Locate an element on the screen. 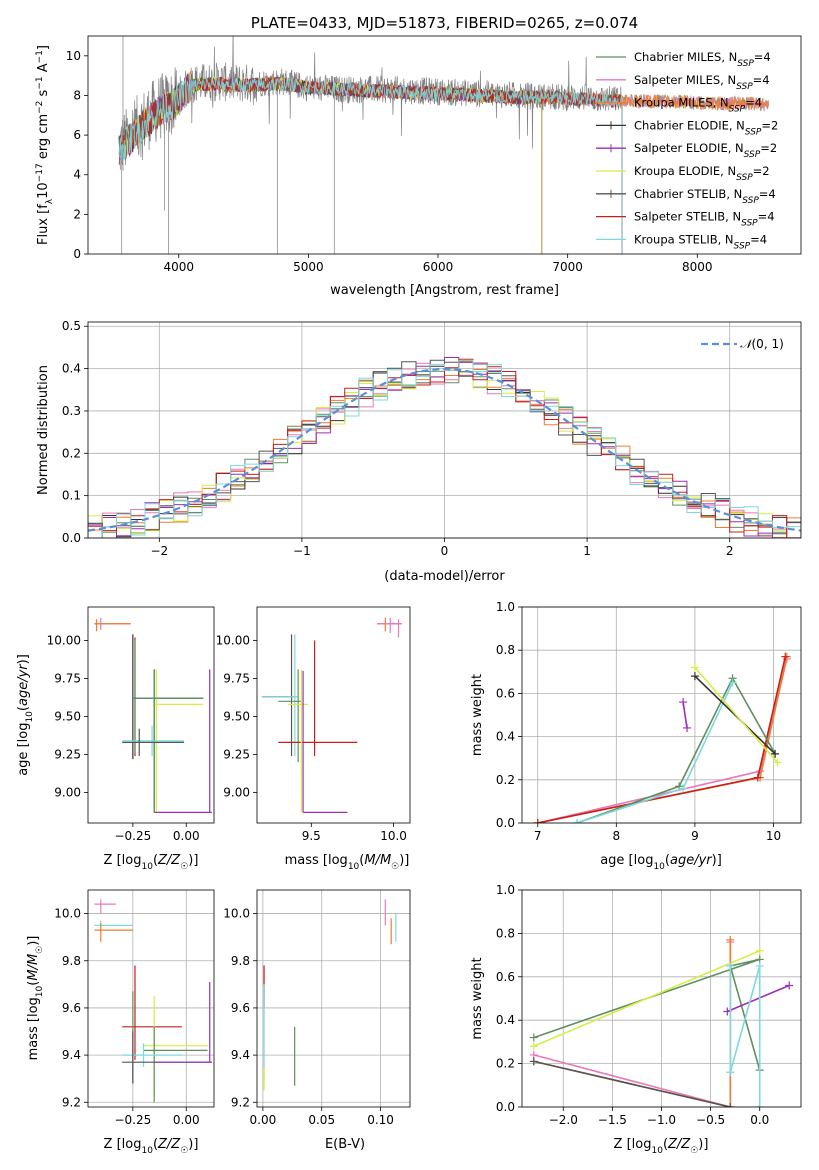 This screenshot has width=819, height=1170. legend-label-salpeter_miles: Salpeter MILES, NSSP=4 is located at coordinates (702, 82).